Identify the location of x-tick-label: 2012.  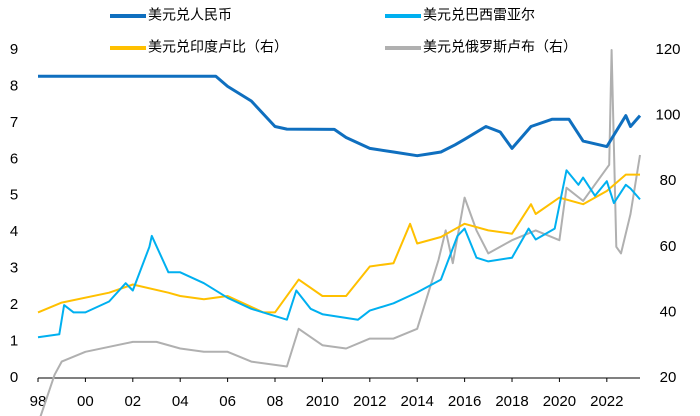
(369, 401).